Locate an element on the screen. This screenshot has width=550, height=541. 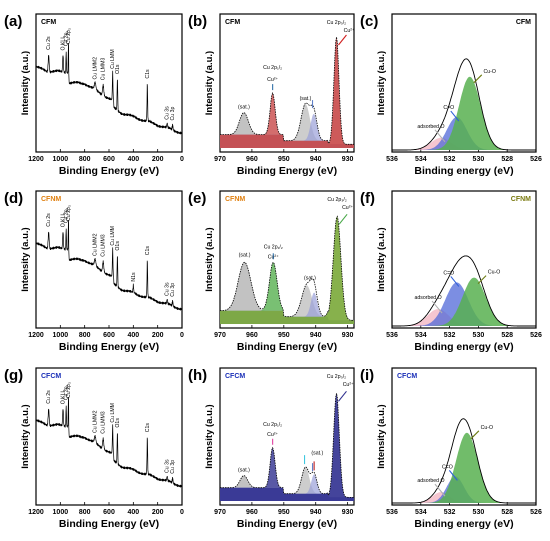
x-tick-label: 200 is located at coordinates (158, 335).